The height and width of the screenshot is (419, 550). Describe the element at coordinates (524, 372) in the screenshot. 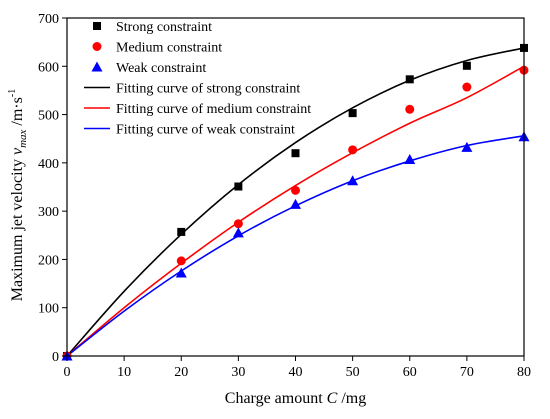

I see `x-tick-label: 80` at that location.